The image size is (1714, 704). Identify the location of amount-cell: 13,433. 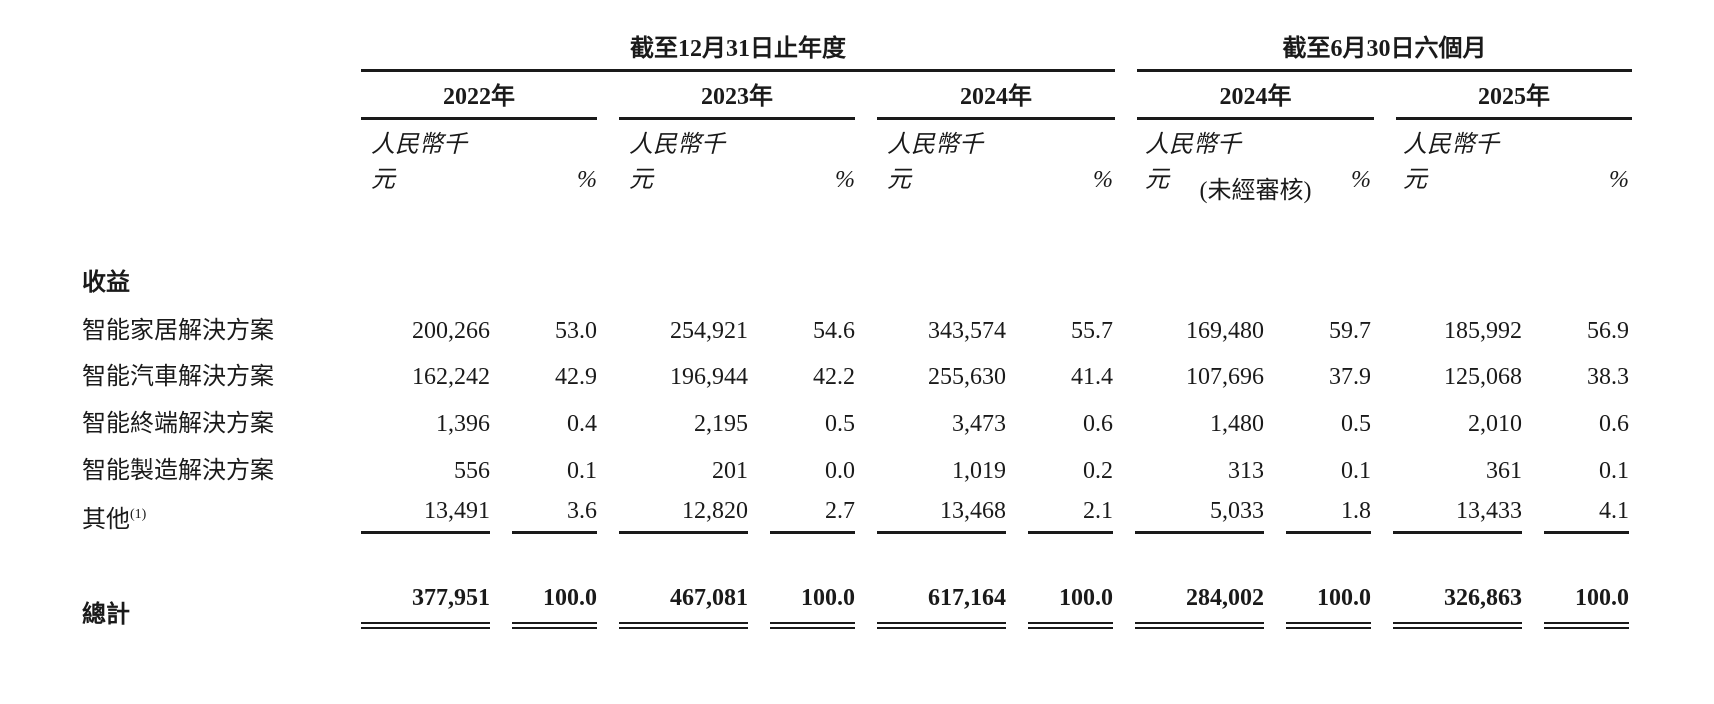
(1457, 516).